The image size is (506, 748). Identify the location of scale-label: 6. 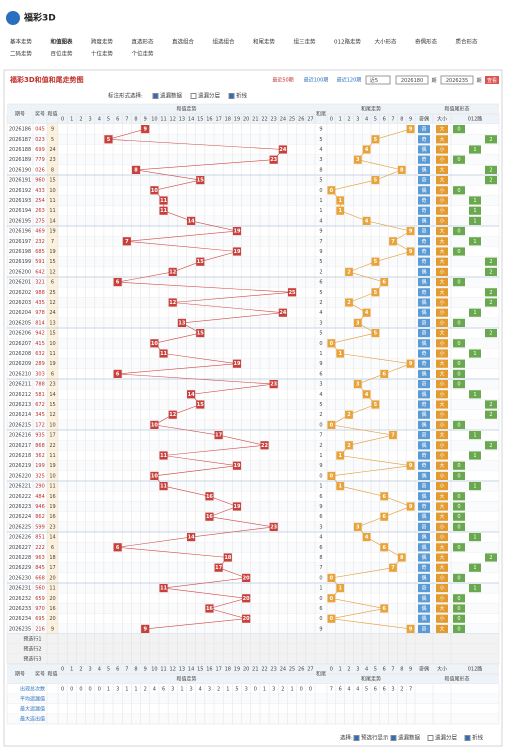
(117, 670).